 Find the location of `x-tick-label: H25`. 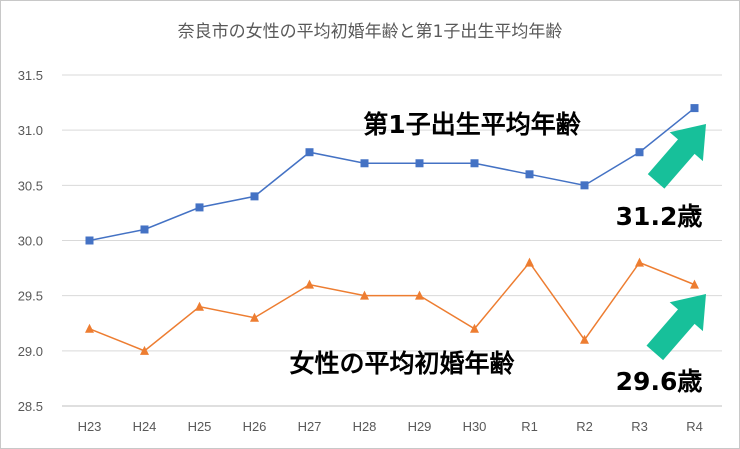

x-tick-label: H25 is located at coordinates (200, 426).